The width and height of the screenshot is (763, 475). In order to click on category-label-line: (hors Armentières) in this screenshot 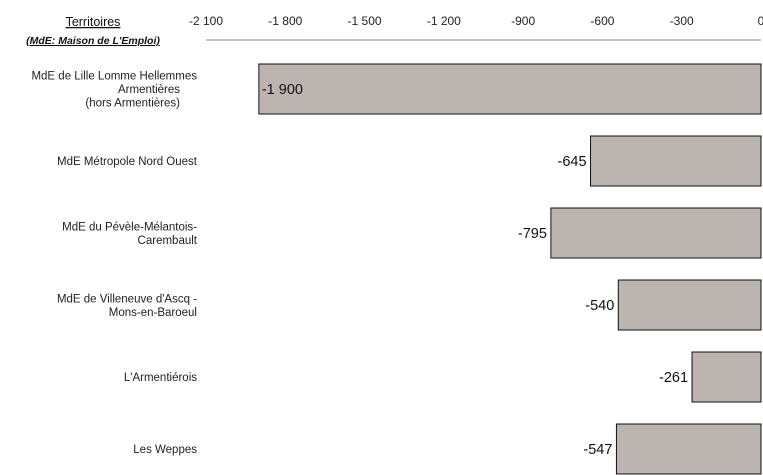, I will do `click(132, 104)`.